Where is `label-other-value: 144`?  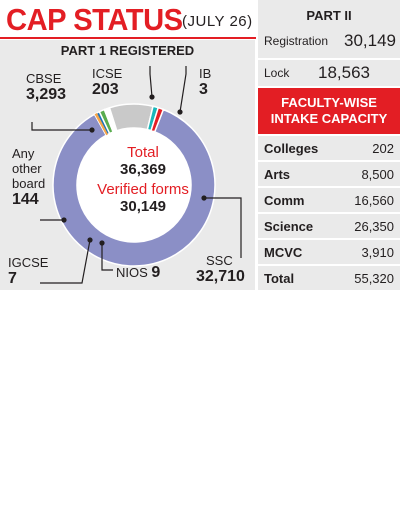 label-other-value: 144 is located at coordinates (25, 199).